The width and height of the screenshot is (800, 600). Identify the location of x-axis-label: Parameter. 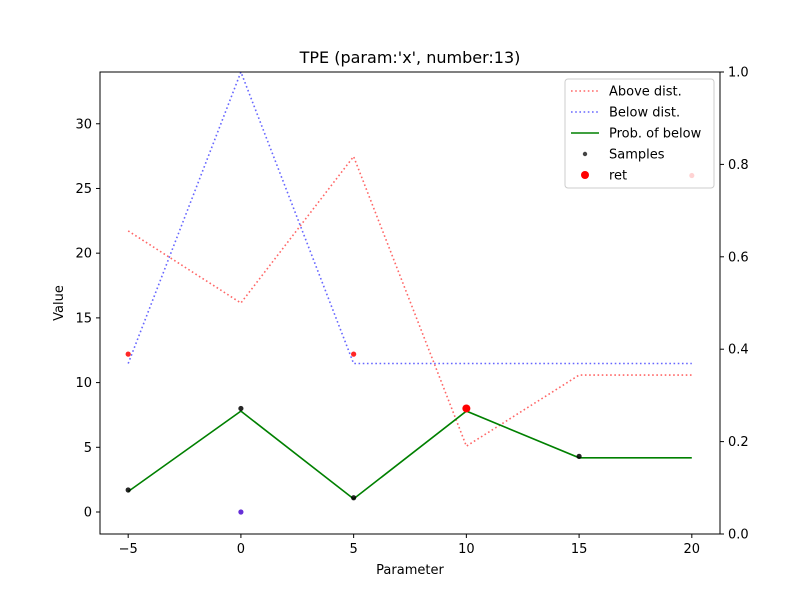
(410, 570).